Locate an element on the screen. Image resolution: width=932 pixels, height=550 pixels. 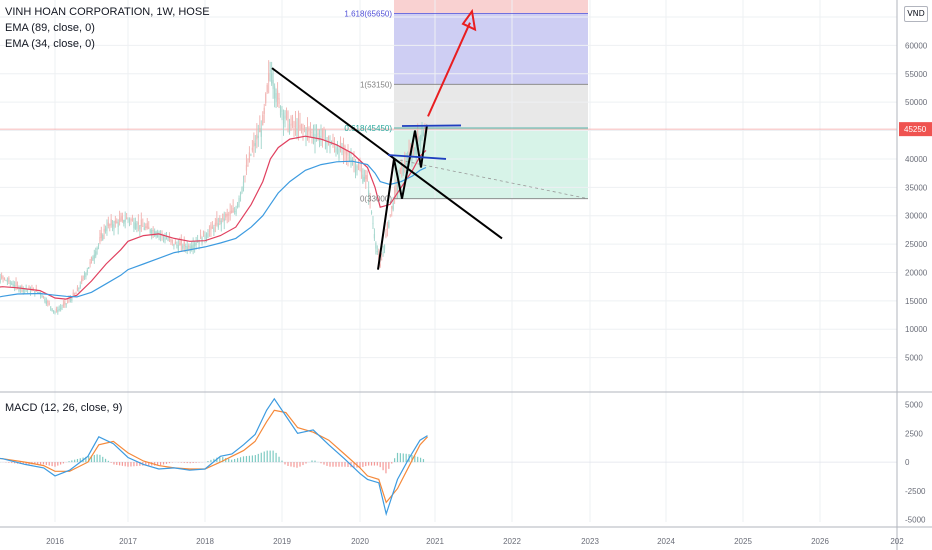
price-tick-label: 35000 is located at coordinates (916, 187).